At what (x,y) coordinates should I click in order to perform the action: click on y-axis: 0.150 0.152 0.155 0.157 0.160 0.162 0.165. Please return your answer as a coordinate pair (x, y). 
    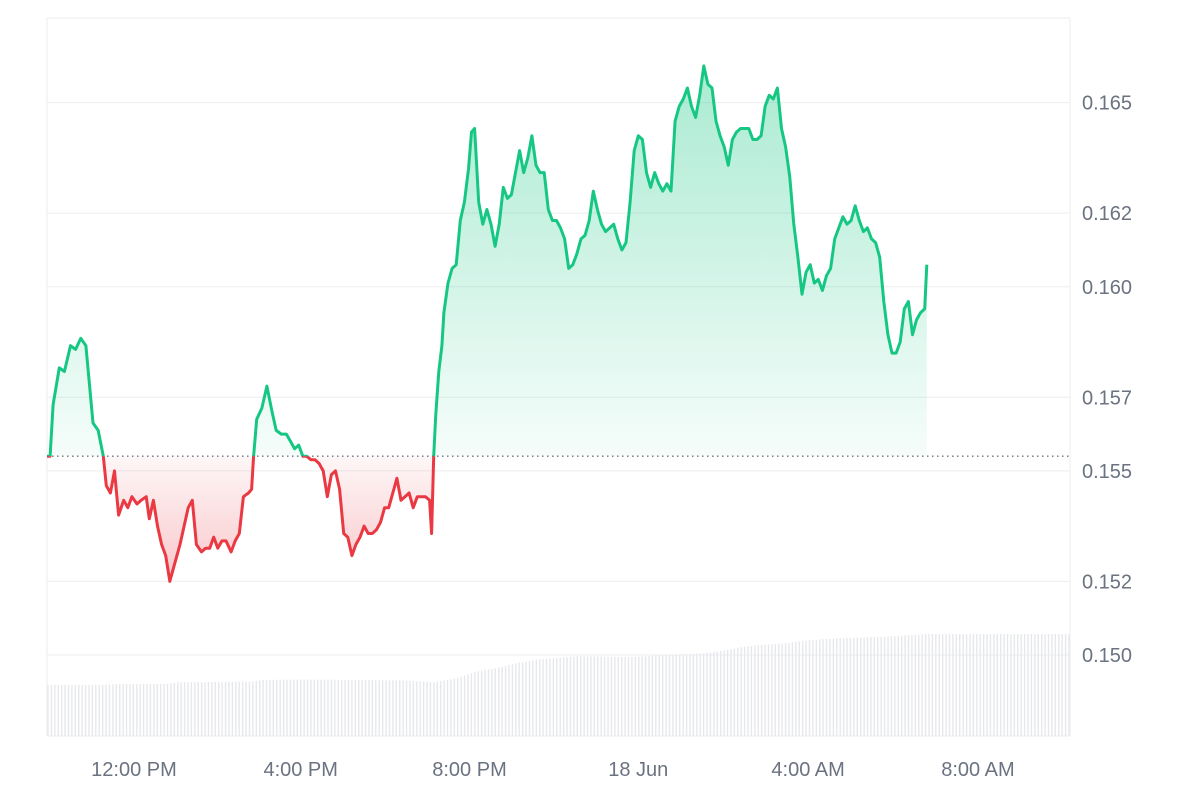
    Looking at the image, I should click on (1107, 380).